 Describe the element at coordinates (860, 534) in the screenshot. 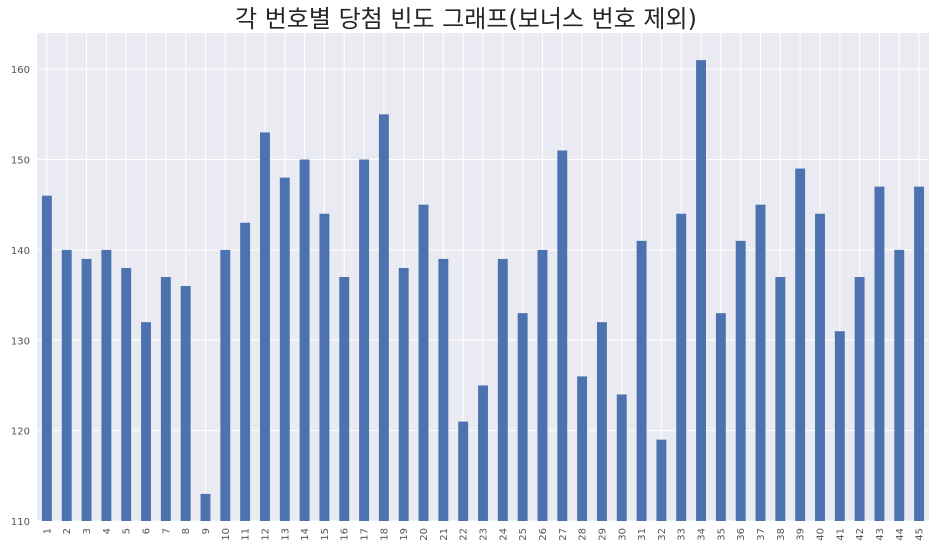

I see `x-tick-label: 42` at that location.